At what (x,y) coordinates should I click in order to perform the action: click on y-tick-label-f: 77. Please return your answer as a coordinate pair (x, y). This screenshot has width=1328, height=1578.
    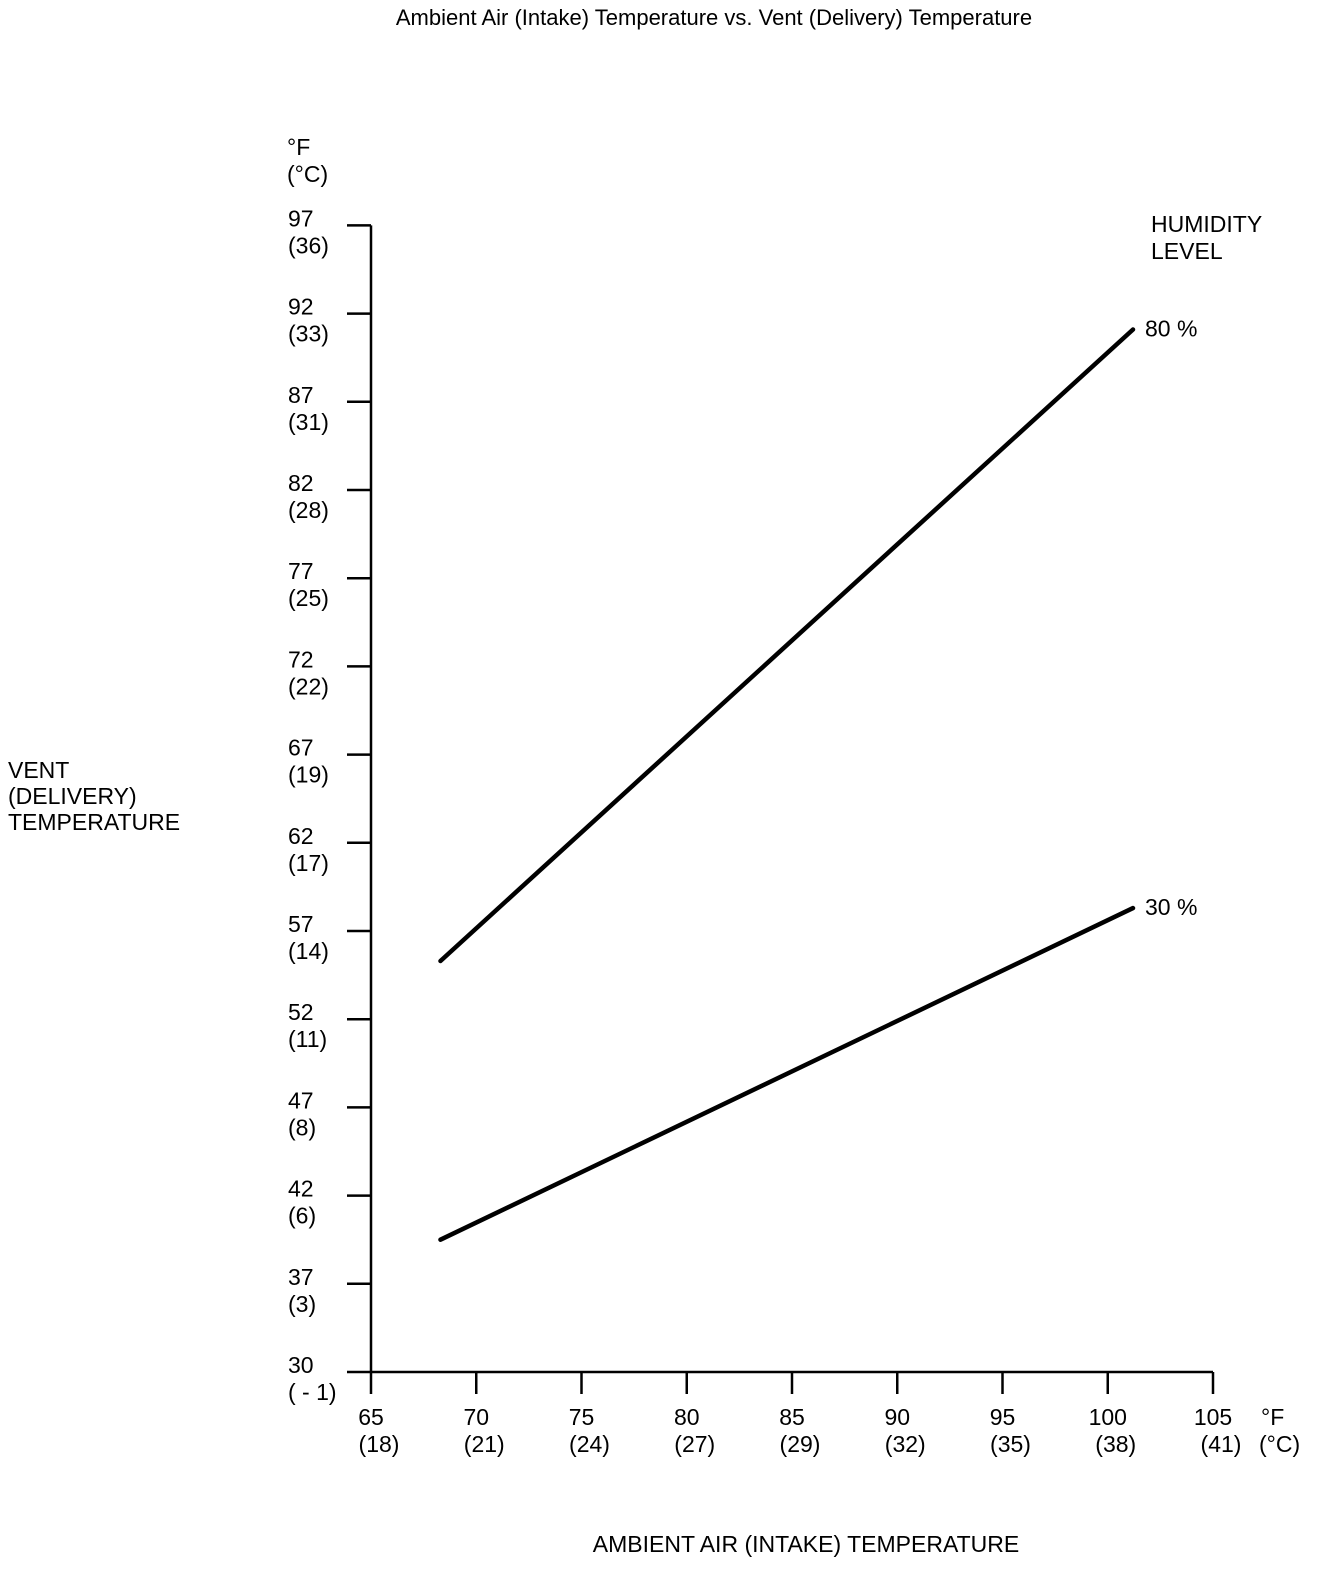
    Looking at the image, I should click on (301, 571).